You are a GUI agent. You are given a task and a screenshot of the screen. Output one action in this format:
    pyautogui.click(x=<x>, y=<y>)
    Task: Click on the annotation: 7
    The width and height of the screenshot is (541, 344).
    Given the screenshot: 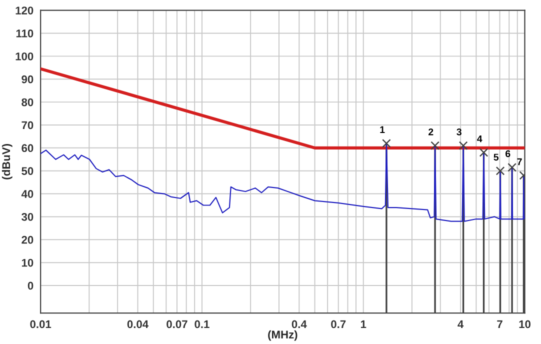 What is the action you would take?
    pyautogui.click(x=519, y=162)
    